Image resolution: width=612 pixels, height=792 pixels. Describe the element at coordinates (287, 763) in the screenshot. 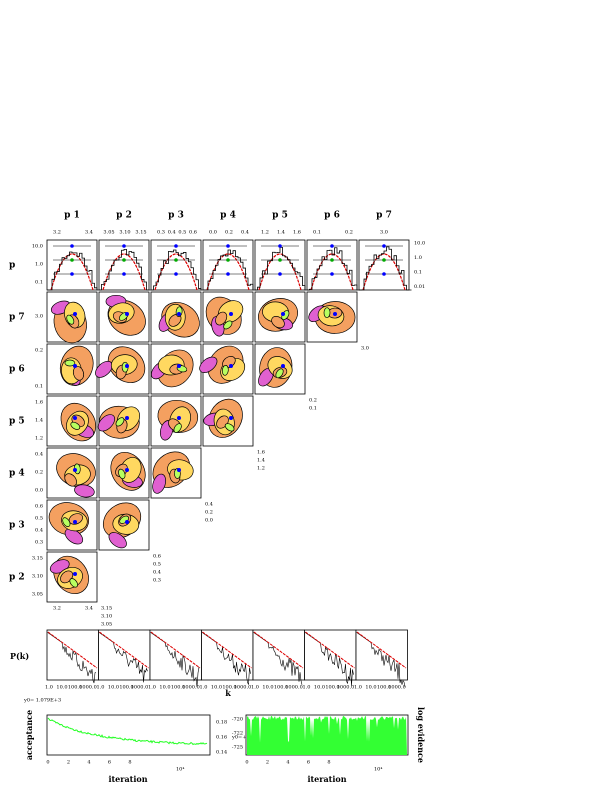

I see `evidence-xtick: 4` at that location.